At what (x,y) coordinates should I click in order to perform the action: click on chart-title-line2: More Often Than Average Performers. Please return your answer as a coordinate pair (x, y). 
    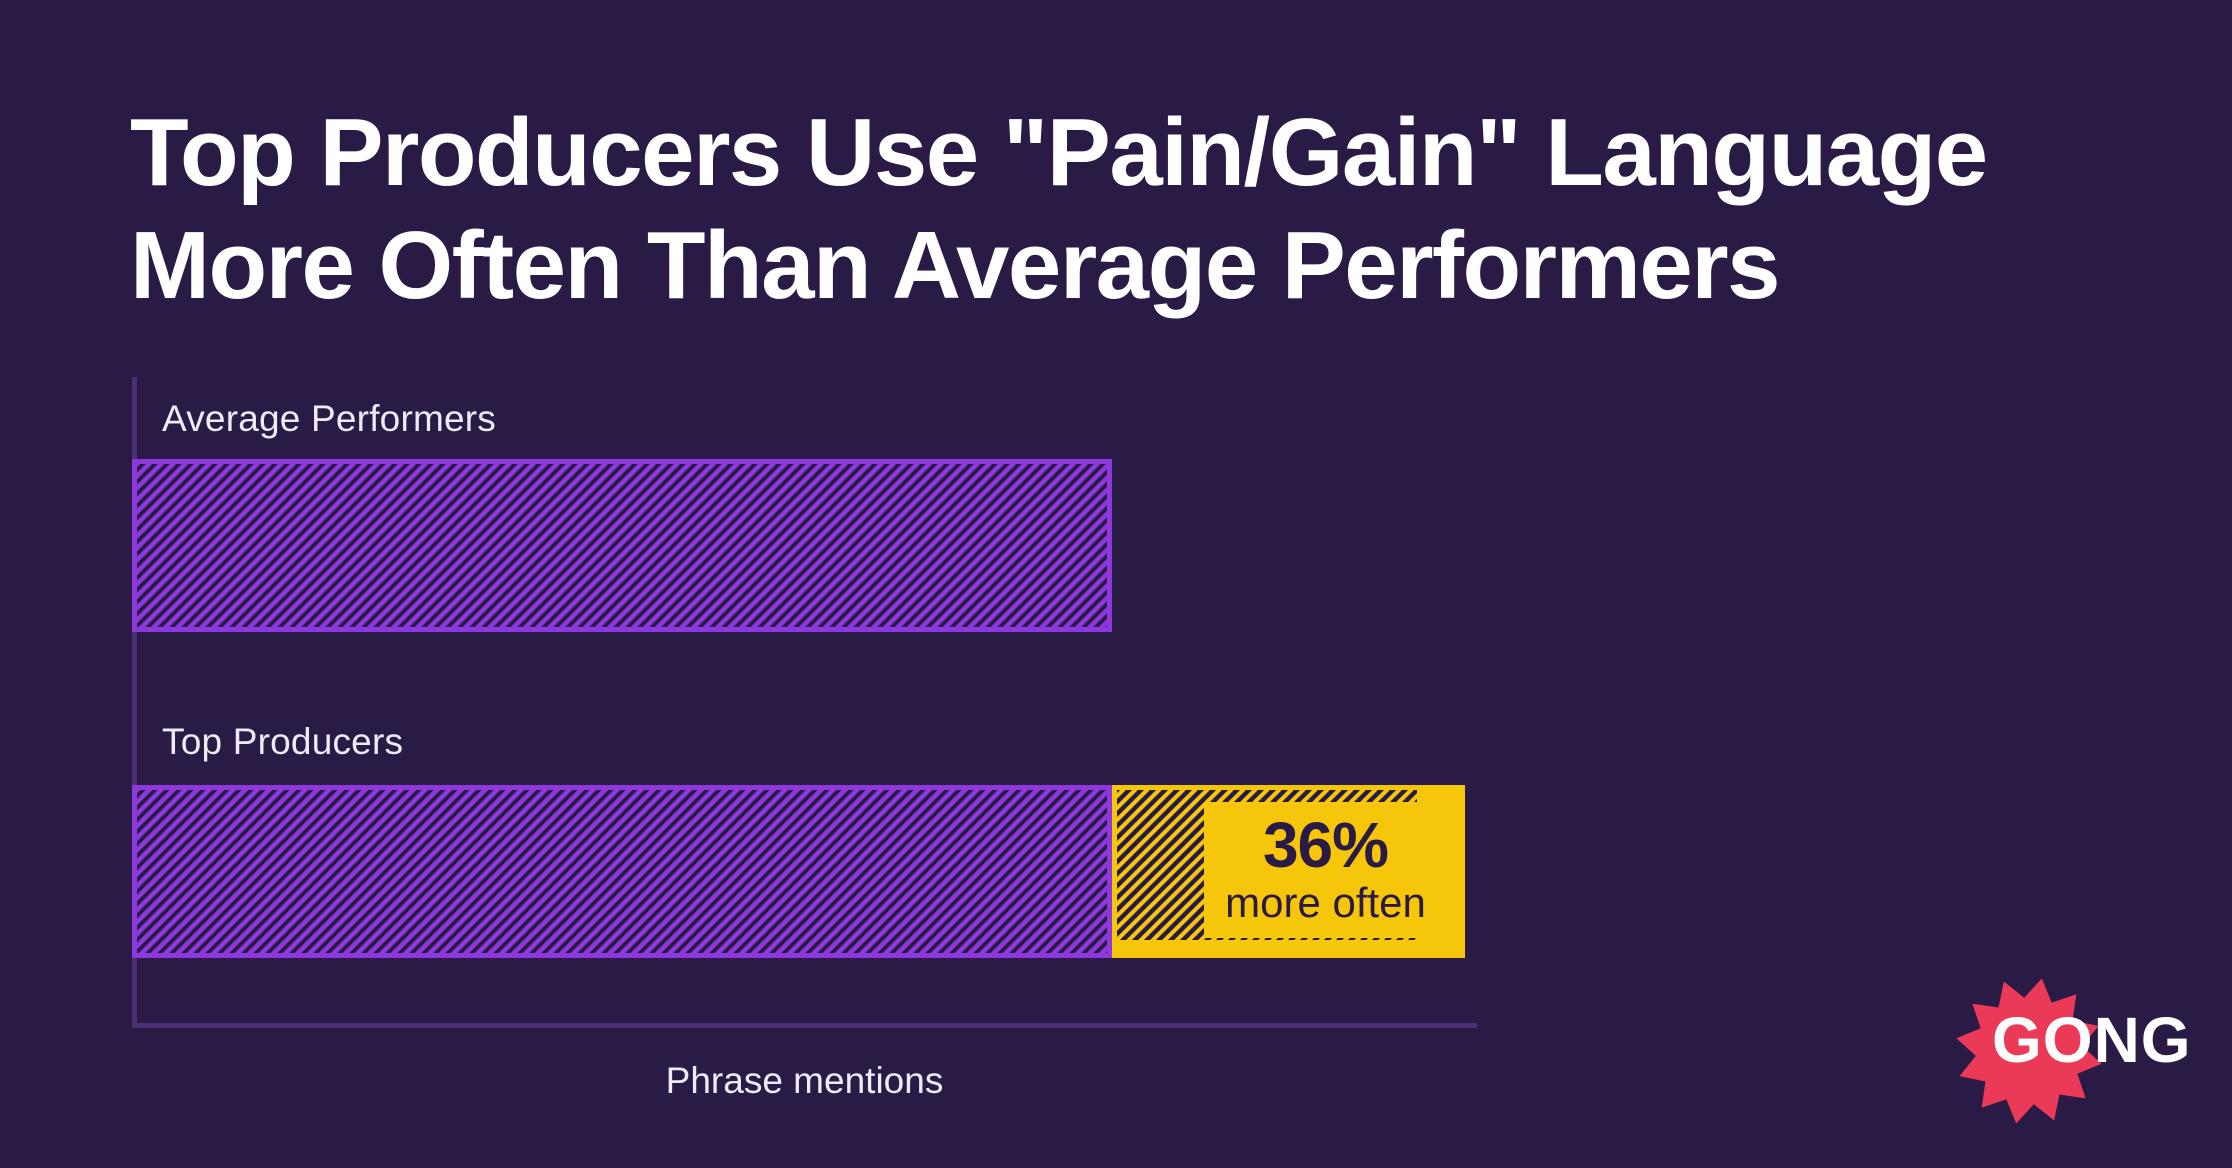
    Looking at the image, I should click on (955, 265).